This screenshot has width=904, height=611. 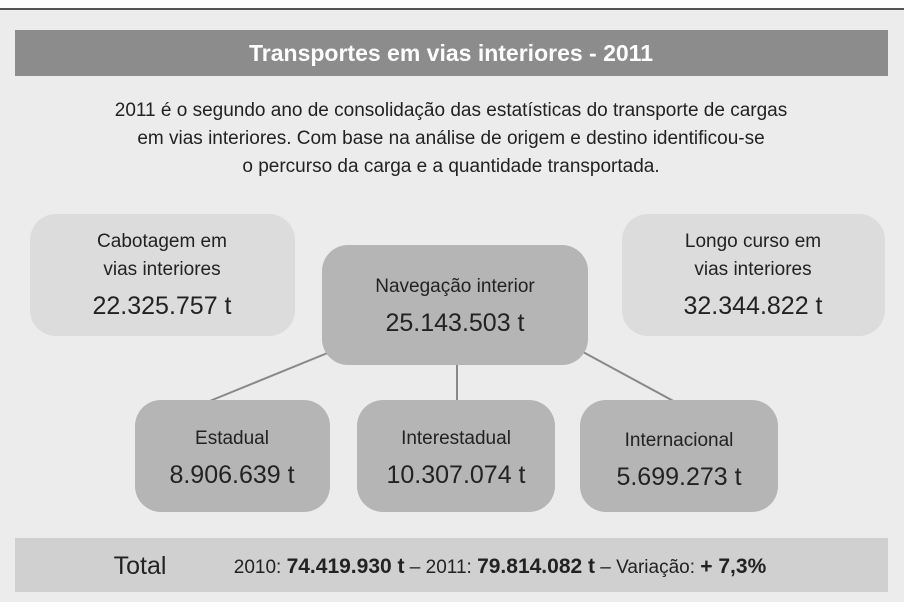 I want to click on node-label: Navegação interior, so click(x=455, y=286).